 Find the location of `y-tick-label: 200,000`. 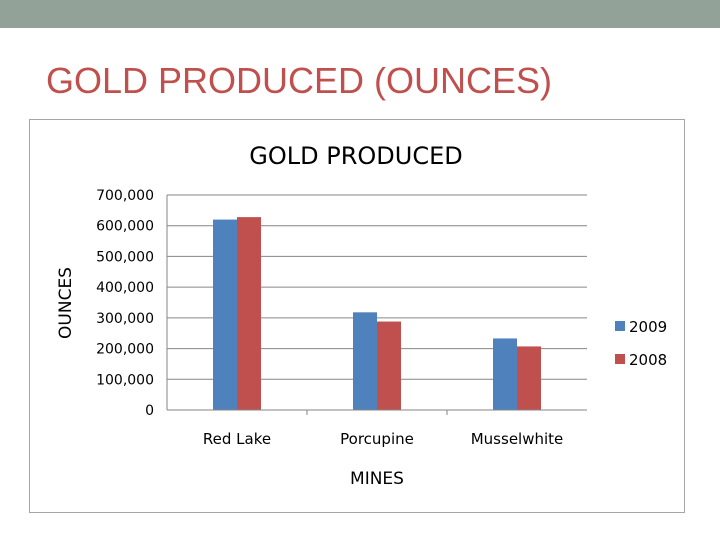

y-tick-label: 200,000 is located at coordinates (125, 350).